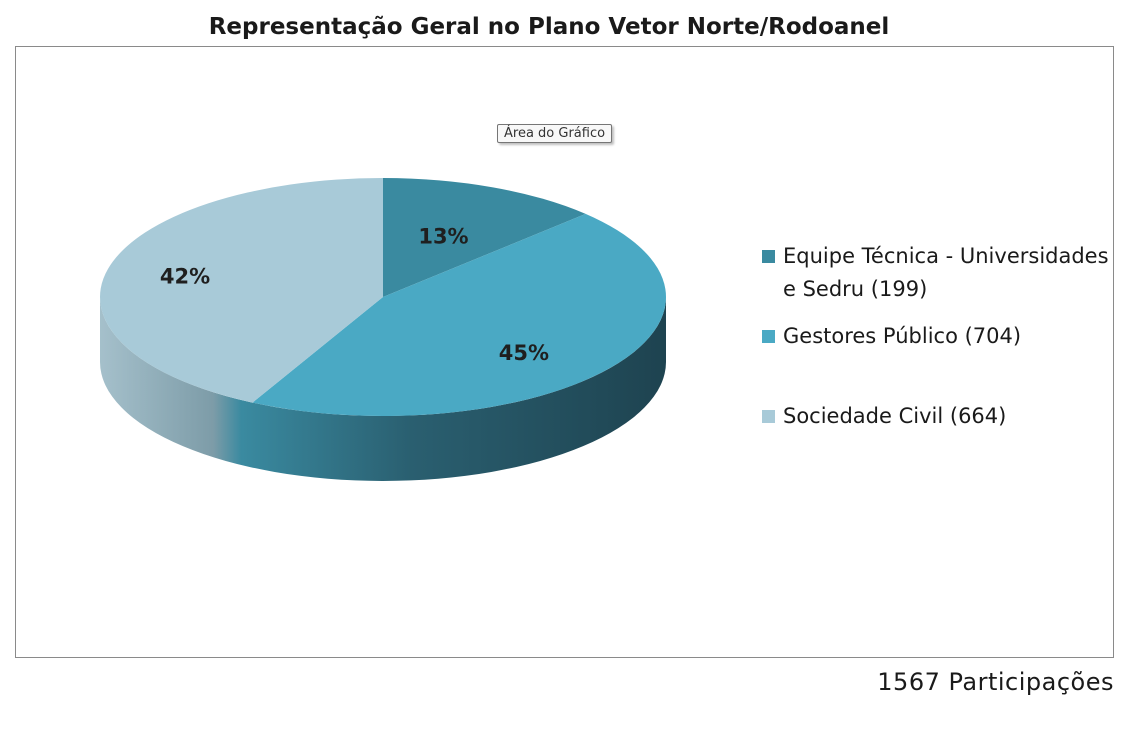 The height and width of the screenshot is (736, 1130). Describe the element at coordinates (185, 277) in the screenshot. I see `pie-label-3: 42%` at that location.